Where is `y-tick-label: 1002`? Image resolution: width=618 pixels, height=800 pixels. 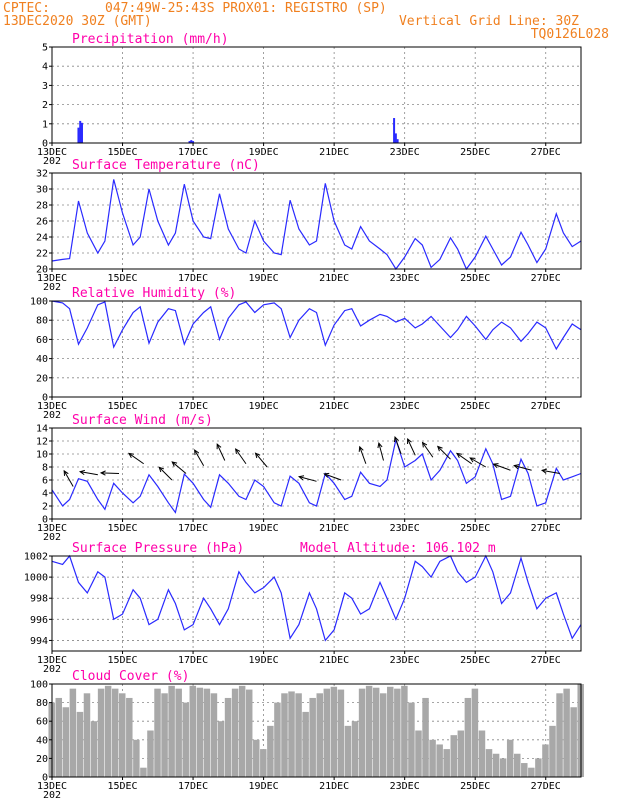
y-tick-label: 1002 is located at coordinates (36, 557).